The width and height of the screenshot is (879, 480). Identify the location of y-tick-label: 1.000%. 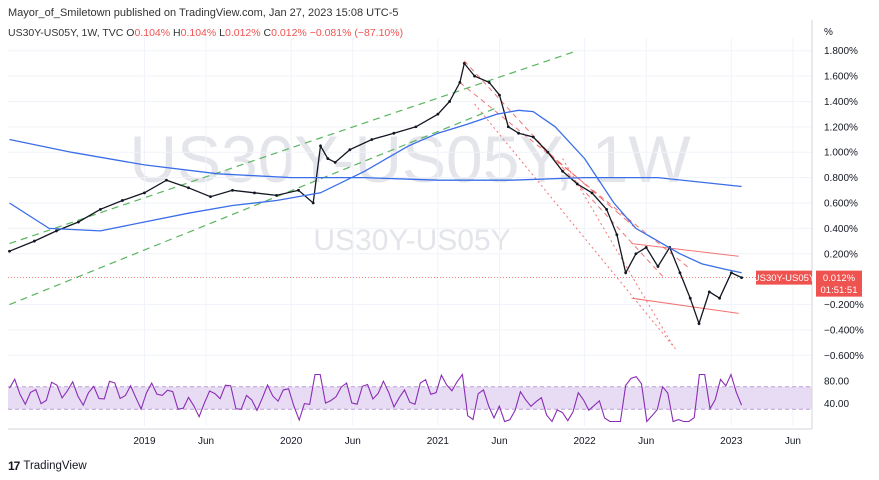
(841, 153).